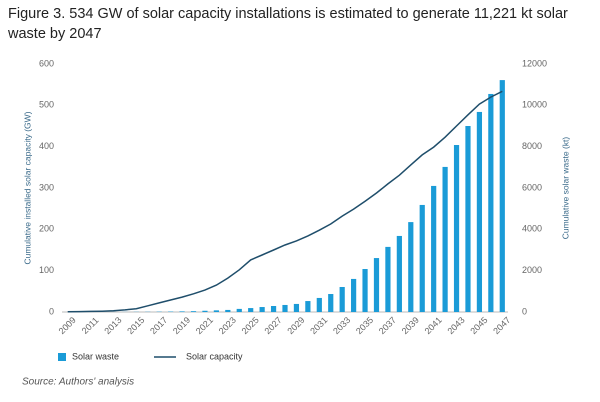 The width and height of the screenshot is (600, 402). Describe the element at coordinates (112, 325) in the screenshot. I see `x-tick-label: 2013` at that location.